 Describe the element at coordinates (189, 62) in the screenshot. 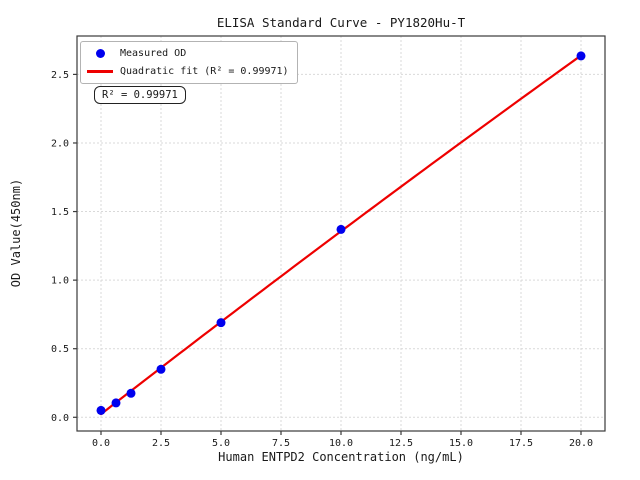

I see `legend: Measured OD Quadratic fit (R² = 0.99971)` at that location.